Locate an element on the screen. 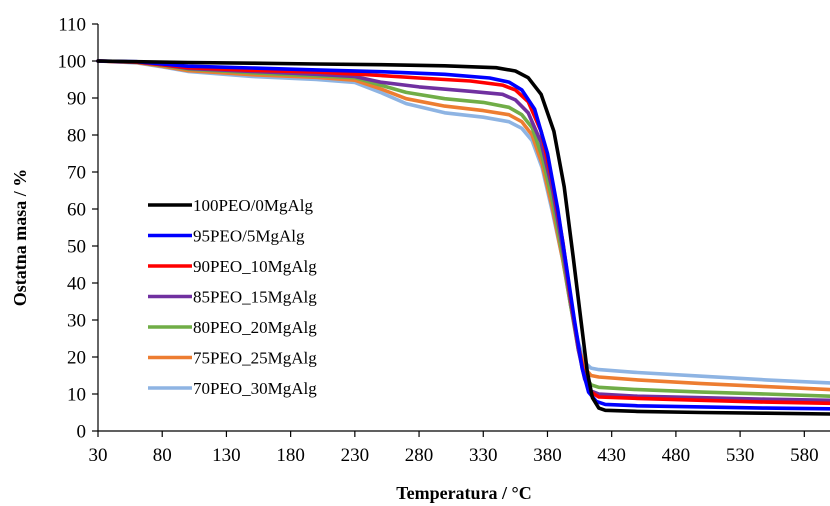 Image resolution: width=830 pixels, height=506 pixels. x-tick-label: 580 is located at coordinates (804, 455).